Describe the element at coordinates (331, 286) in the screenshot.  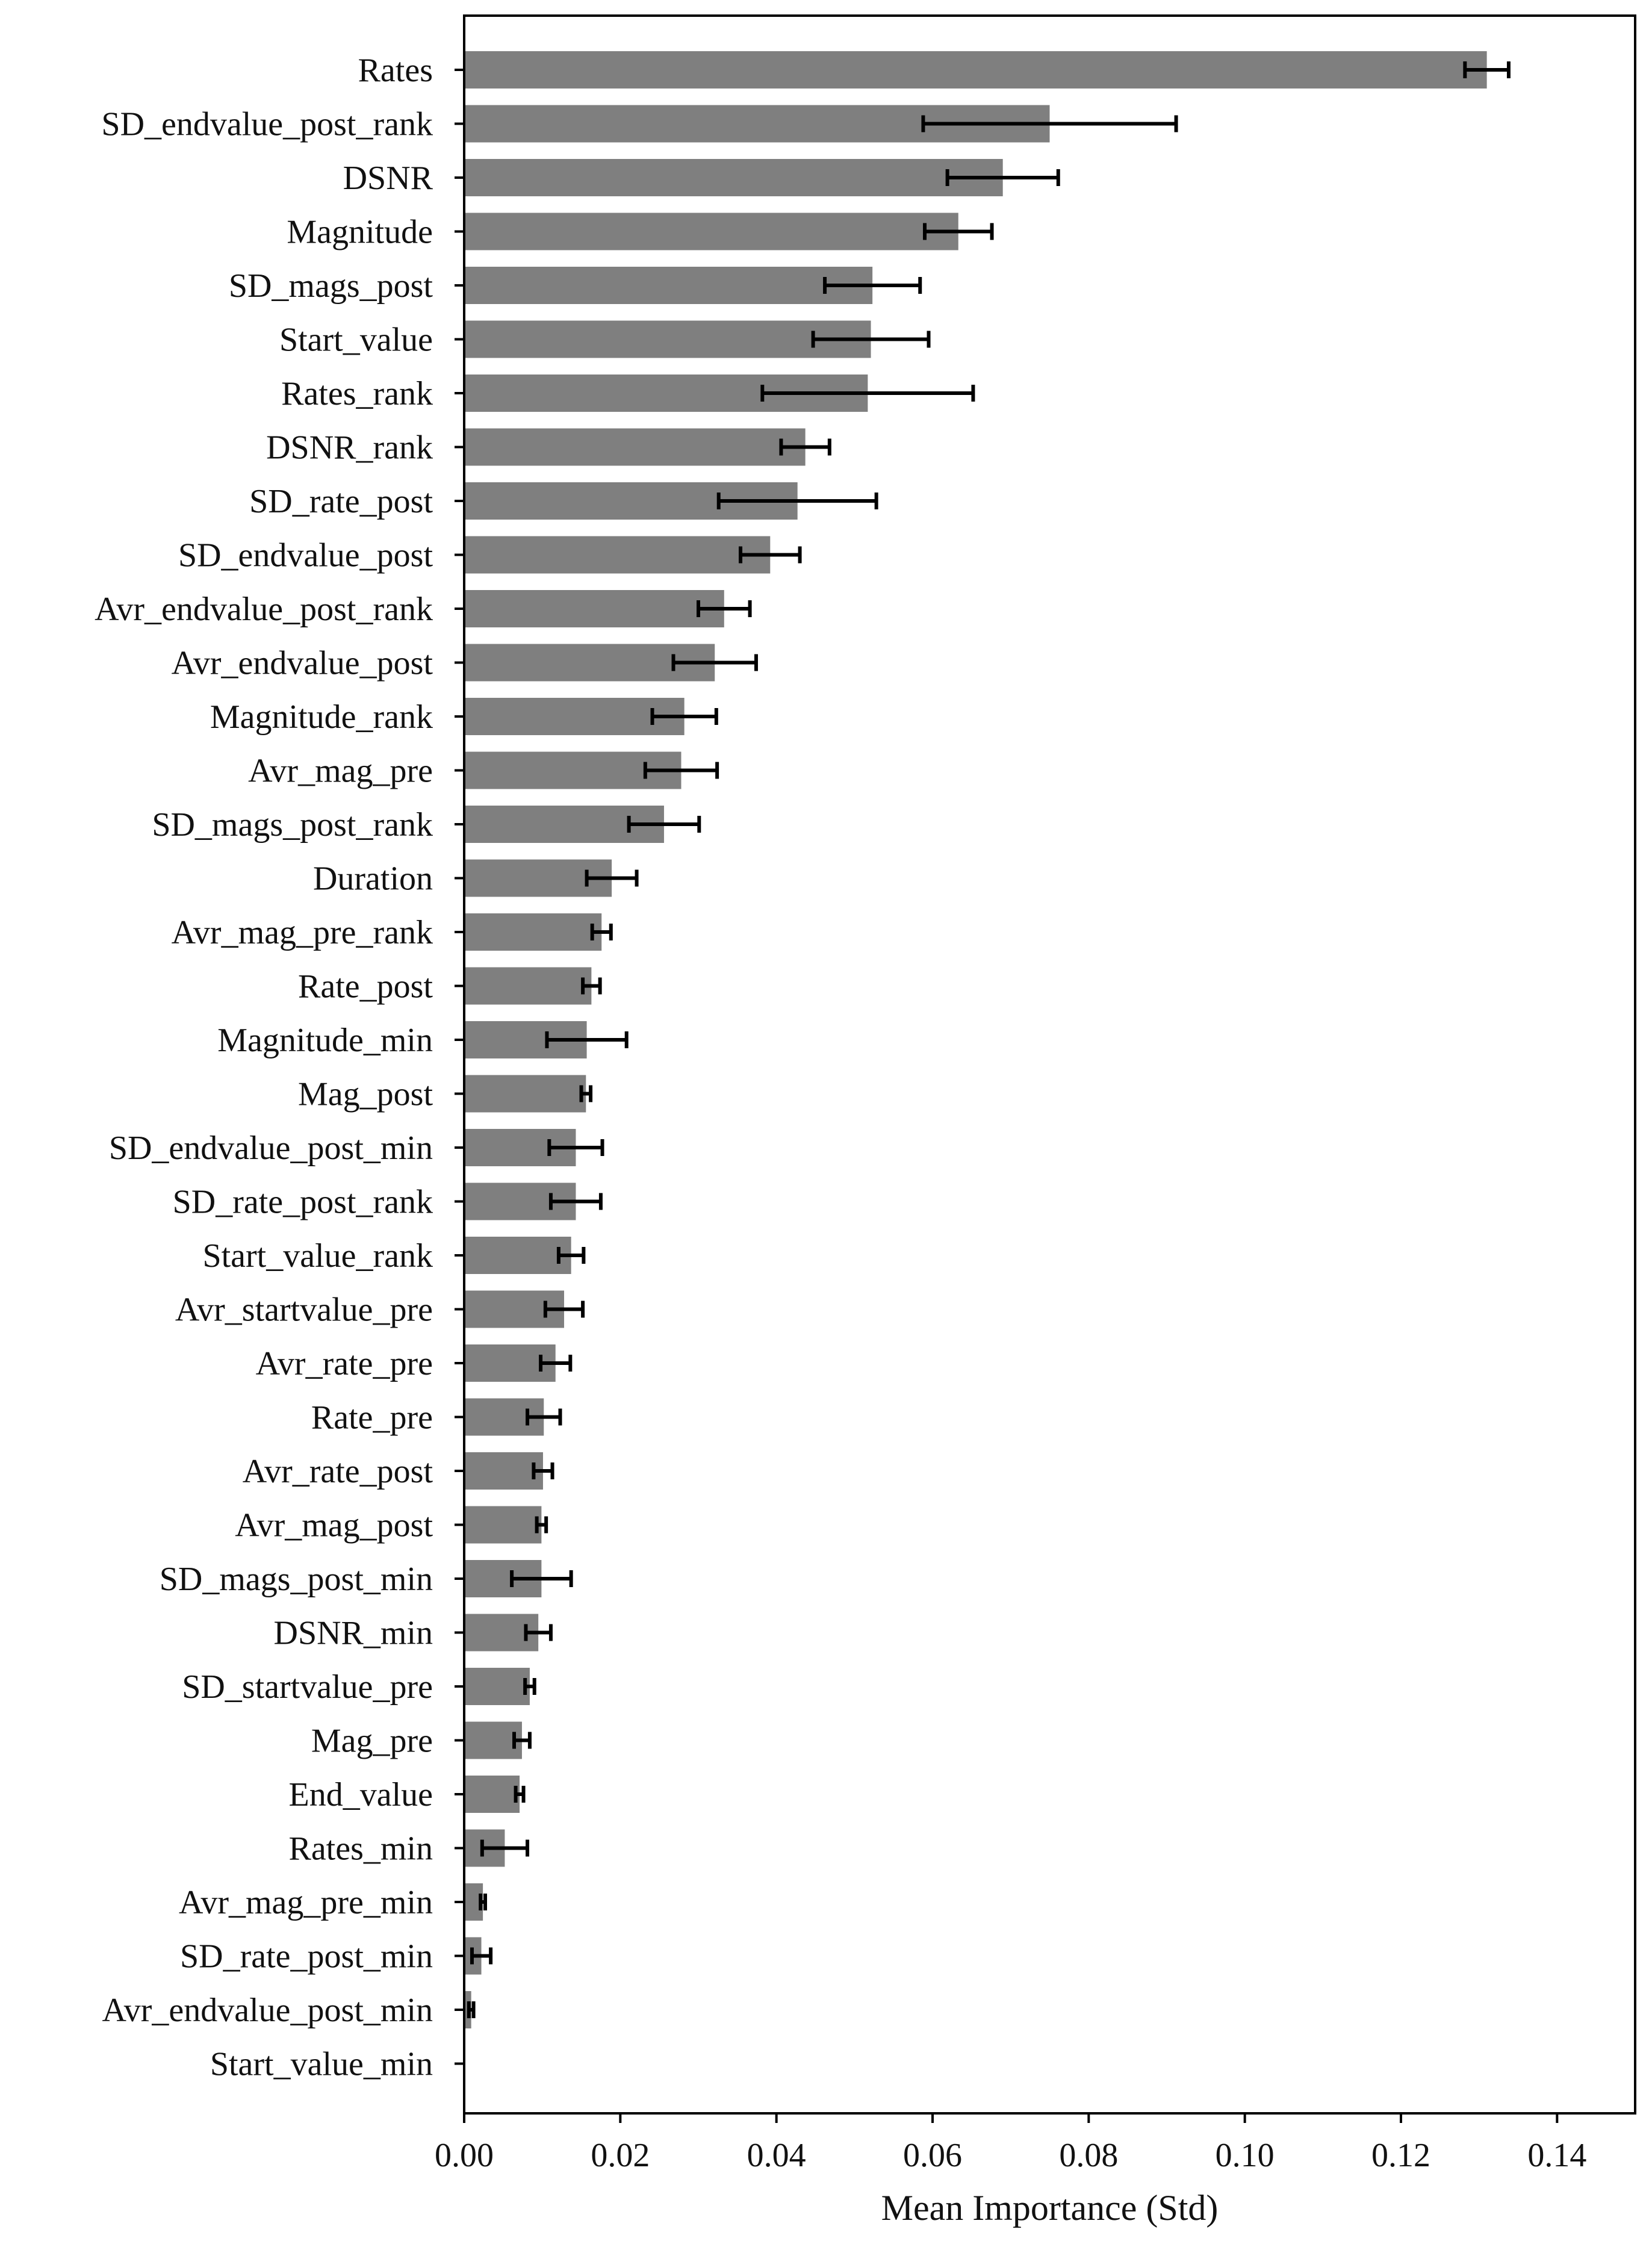
I see `y-tick-label: SD_mags_post` at that location.